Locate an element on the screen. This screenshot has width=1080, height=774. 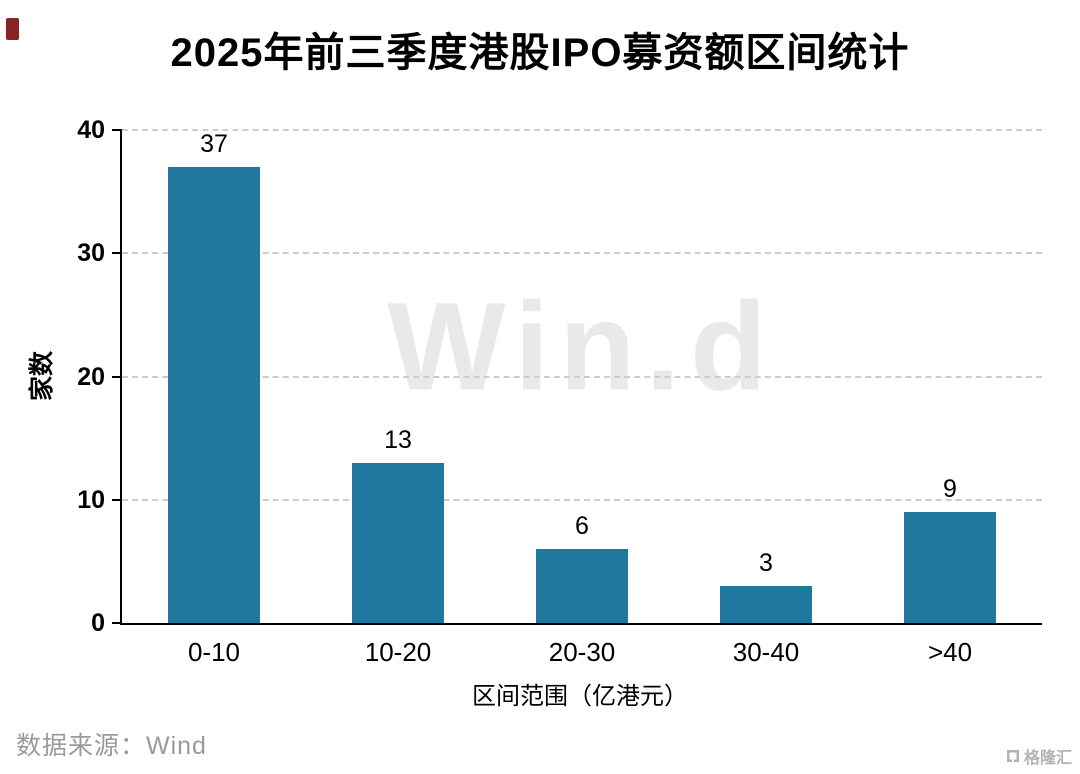
bar-value-label: 9 is located at coordinates (950, 489).